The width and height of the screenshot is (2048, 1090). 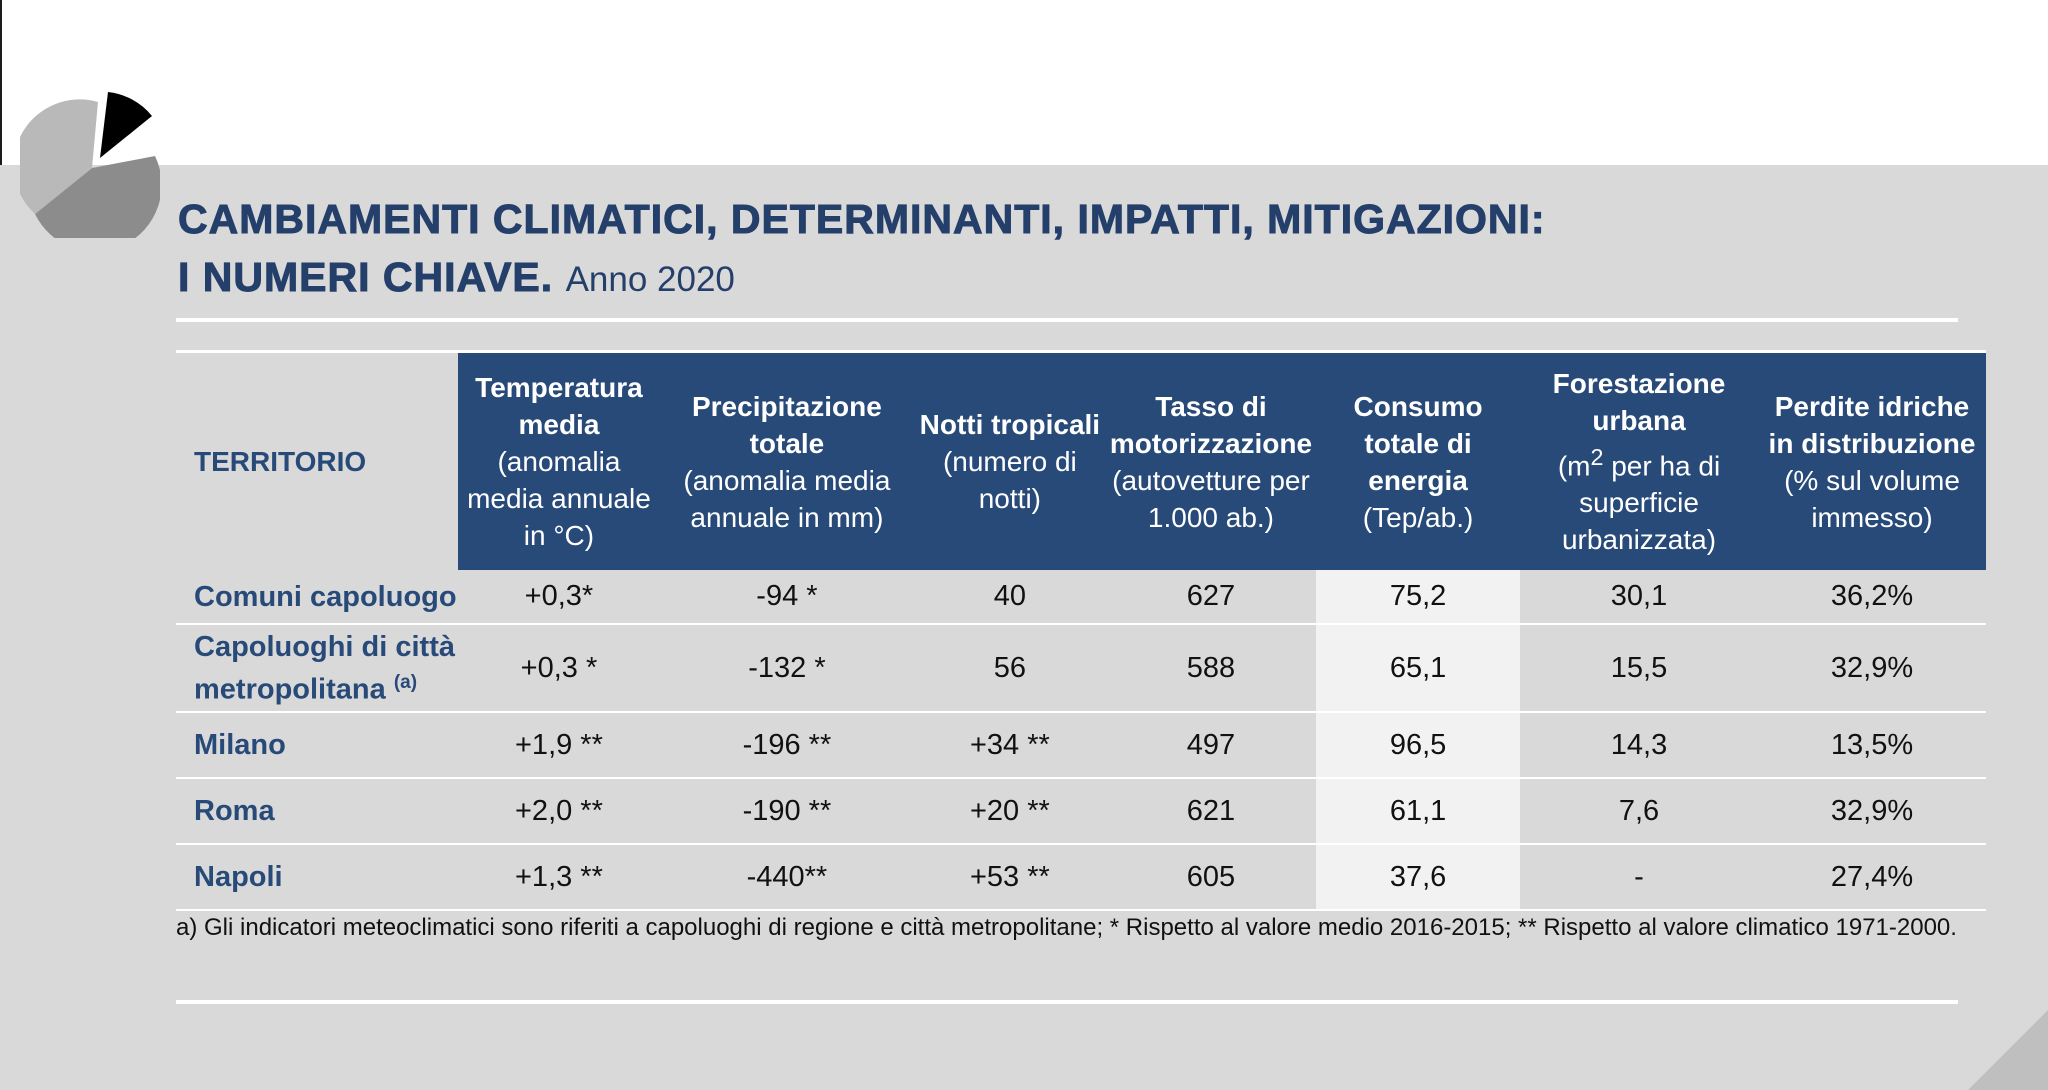 I want to click on cell-tropical-nights: +53 **, so click(x=1009, y=878).